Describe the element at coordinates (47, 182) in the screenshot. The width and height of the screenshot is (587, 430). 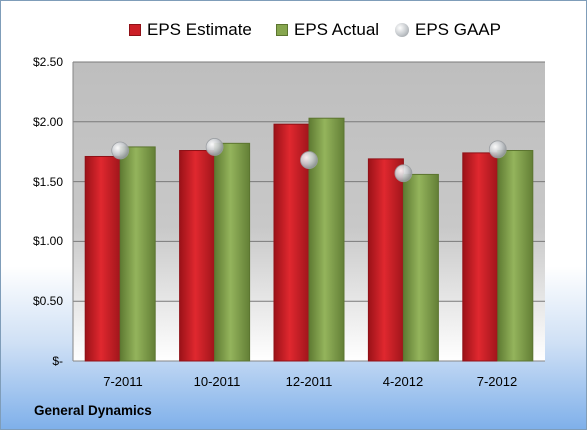
I see `y-tick-label: $1.50` at that location.